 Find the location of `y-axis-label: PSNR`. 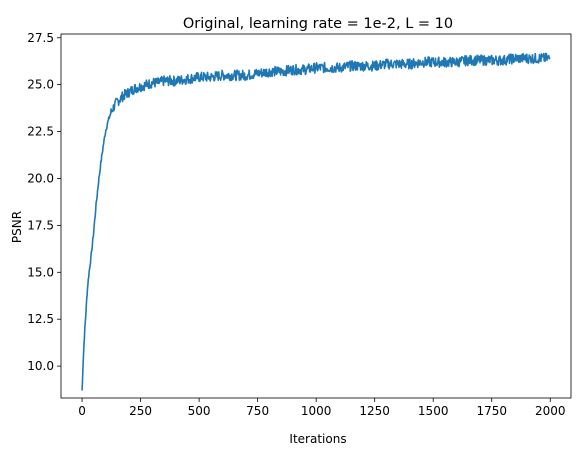

y-axis-label: PSNR is located at coordinates (17, 227).